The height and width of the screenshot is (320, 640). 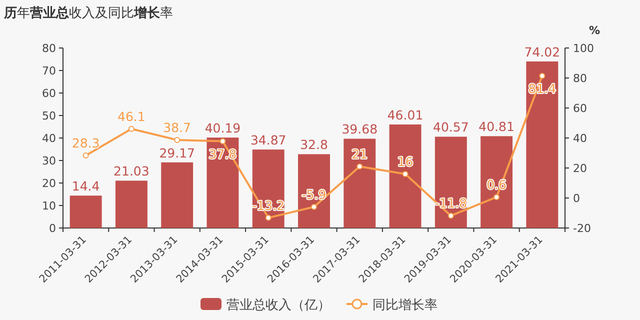 I want to click on y-tick-label: 30, so click(x=49, y=161).